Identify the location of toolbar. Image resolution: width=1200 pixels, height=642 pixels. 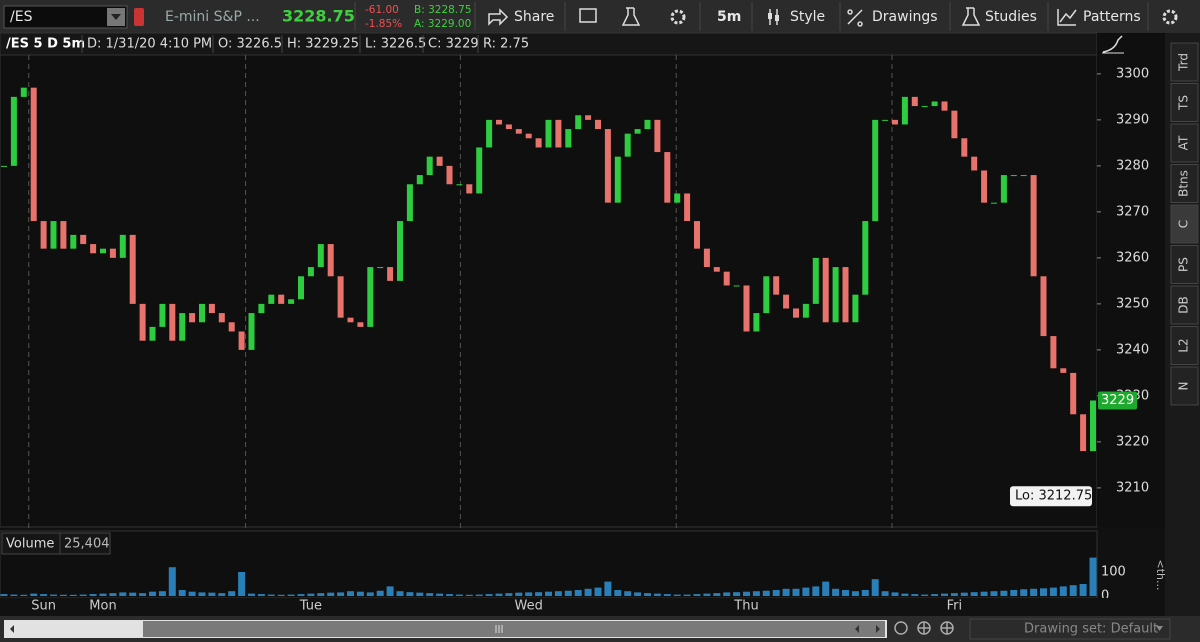
(600, 16).